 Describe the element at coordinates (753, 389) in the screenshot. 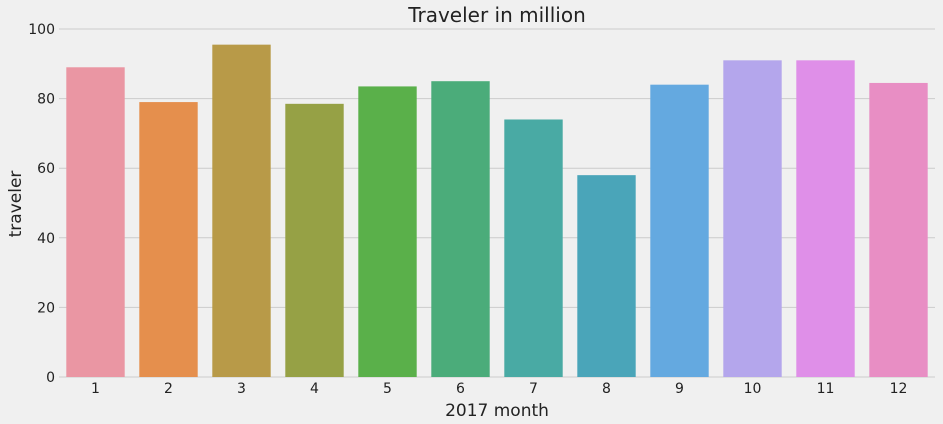

I see `x-tick-label: 10` at that location.